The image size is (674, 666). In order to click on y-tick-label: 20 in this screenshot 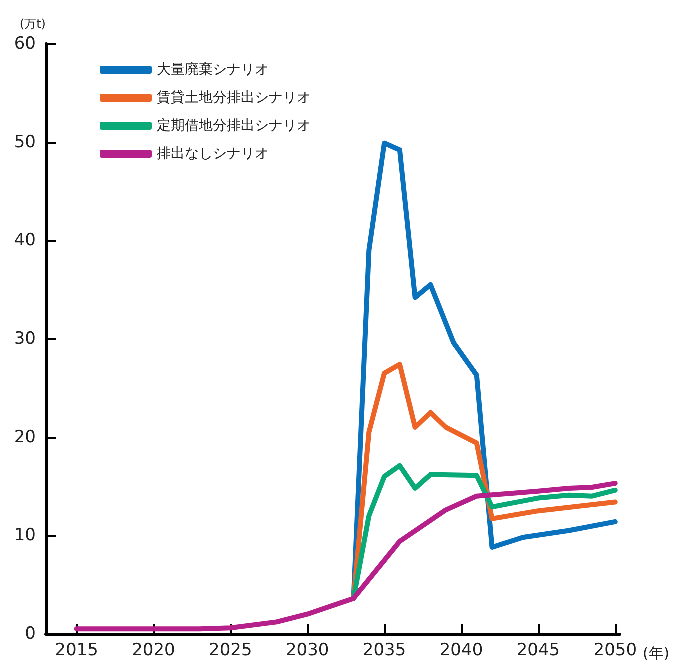, I will do `click(25, 437)`.